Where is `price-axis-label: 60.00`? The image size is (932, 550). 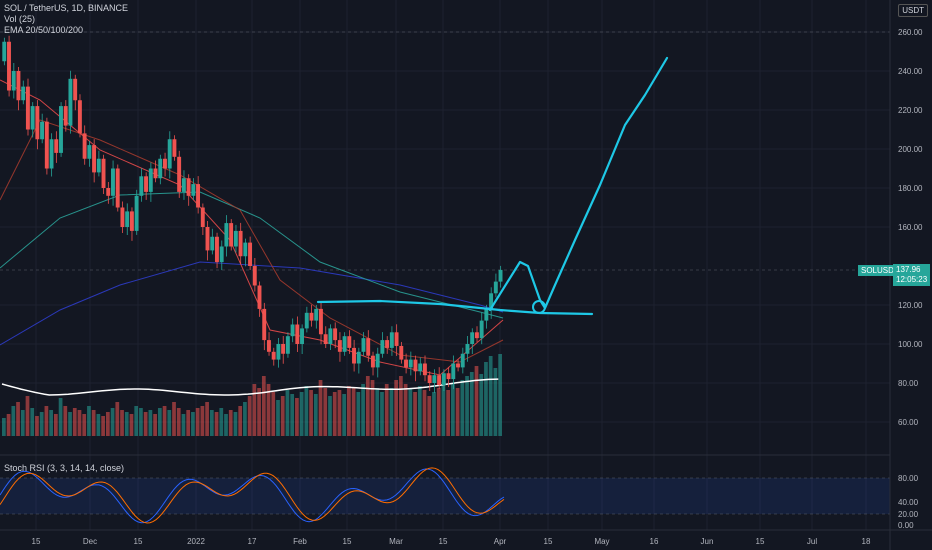
price-axis-label: 60.00 is located at coordinates (908, 422).